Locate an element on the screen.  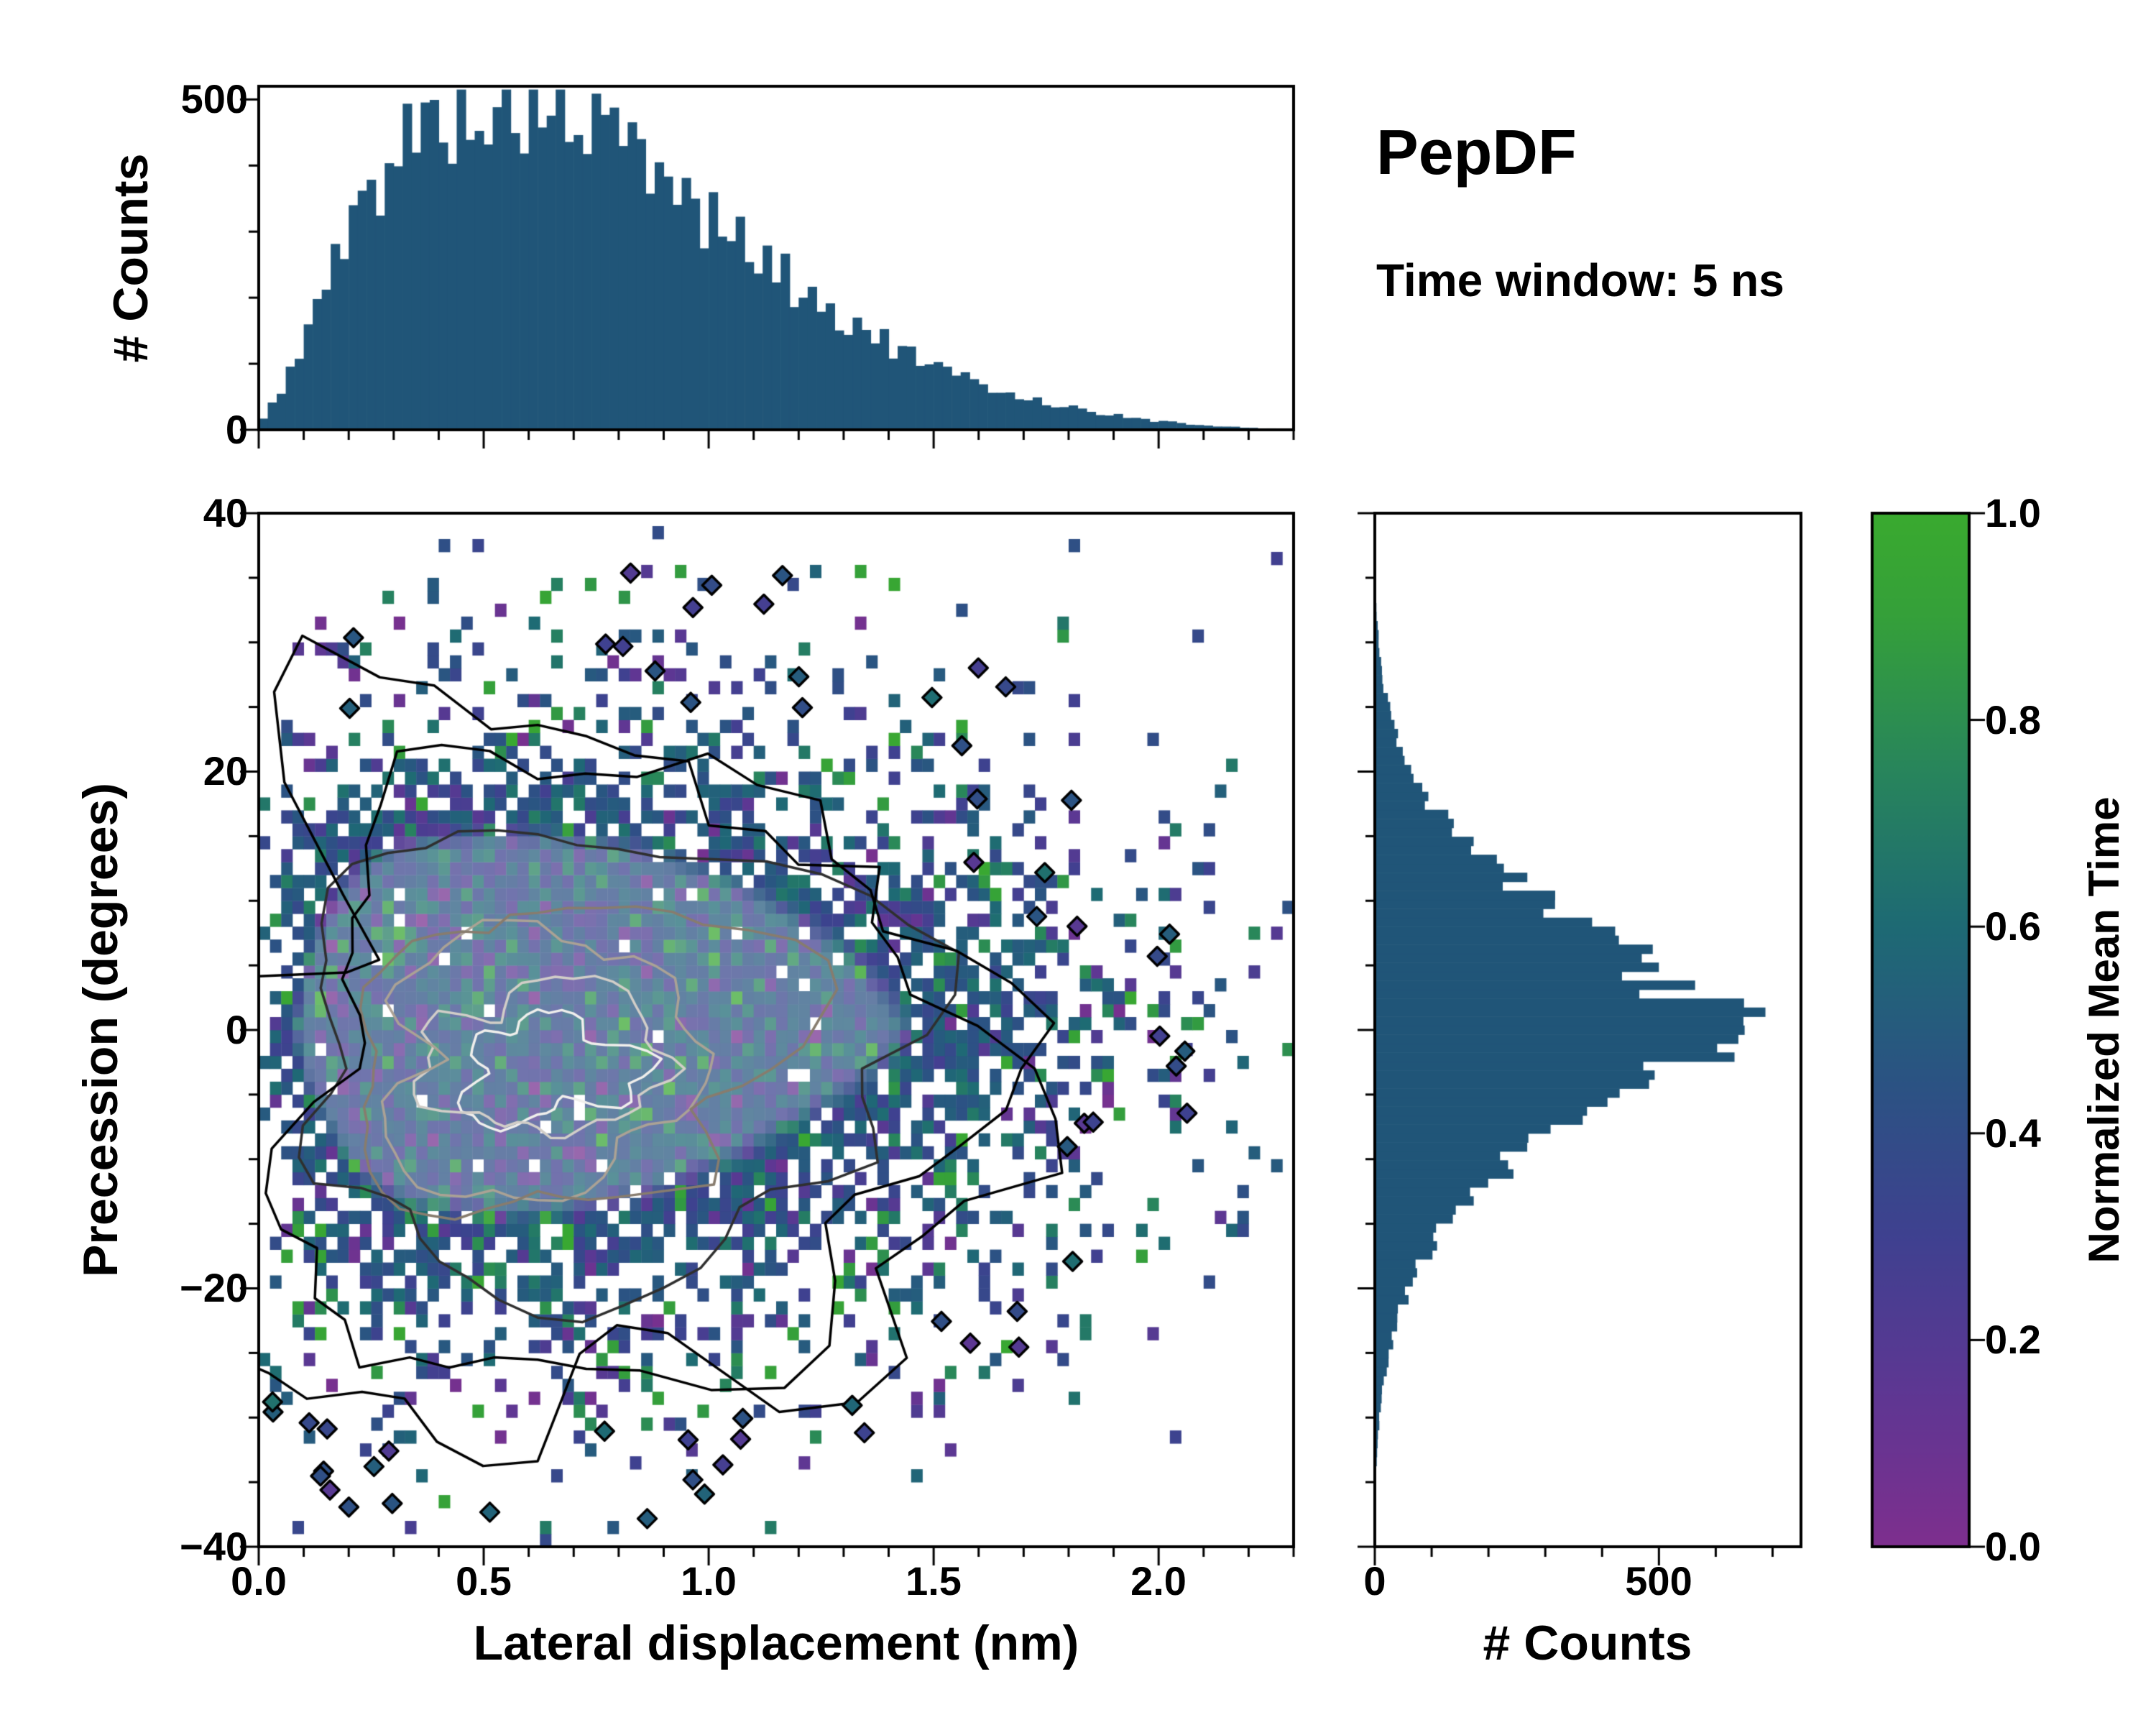
main-ytick-20: 20 is located at coordinates (225, 771).